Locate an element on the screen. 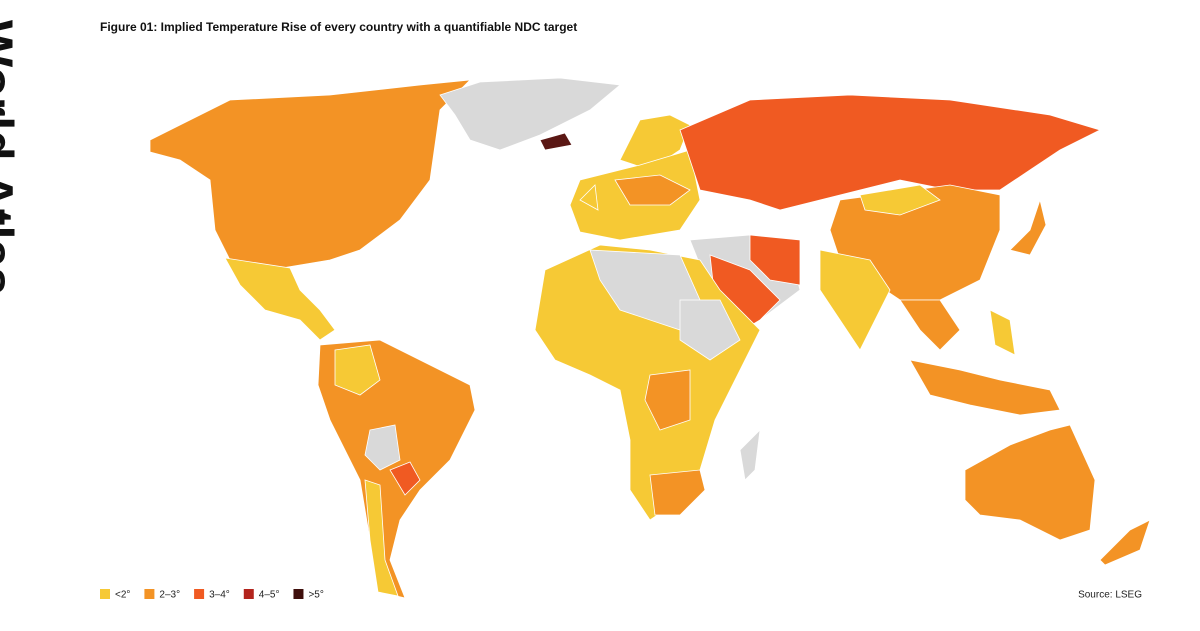  legend: <2° 2–3° 3–4° 4–5° >5° is located at coordinates (212, 595).